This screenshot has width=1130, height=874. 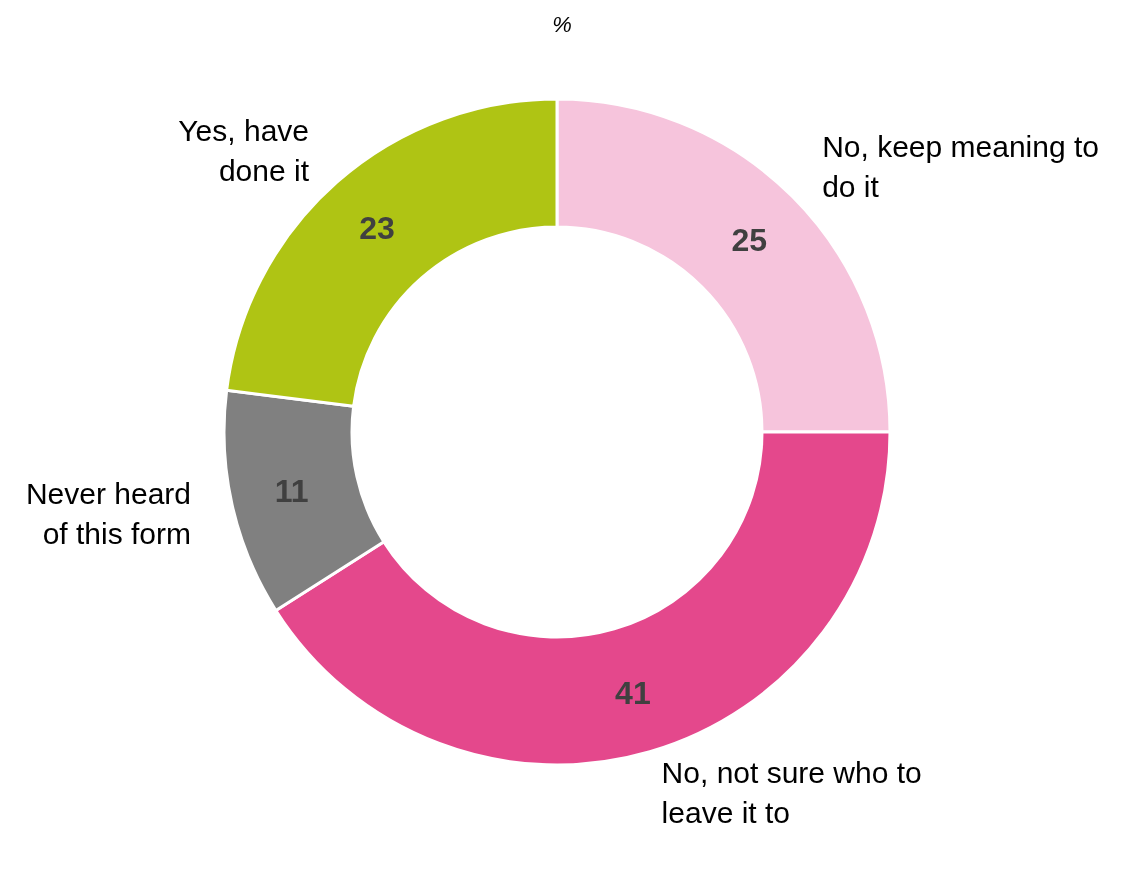 I want to click on data-label: 23, so click(x=377, y=227).